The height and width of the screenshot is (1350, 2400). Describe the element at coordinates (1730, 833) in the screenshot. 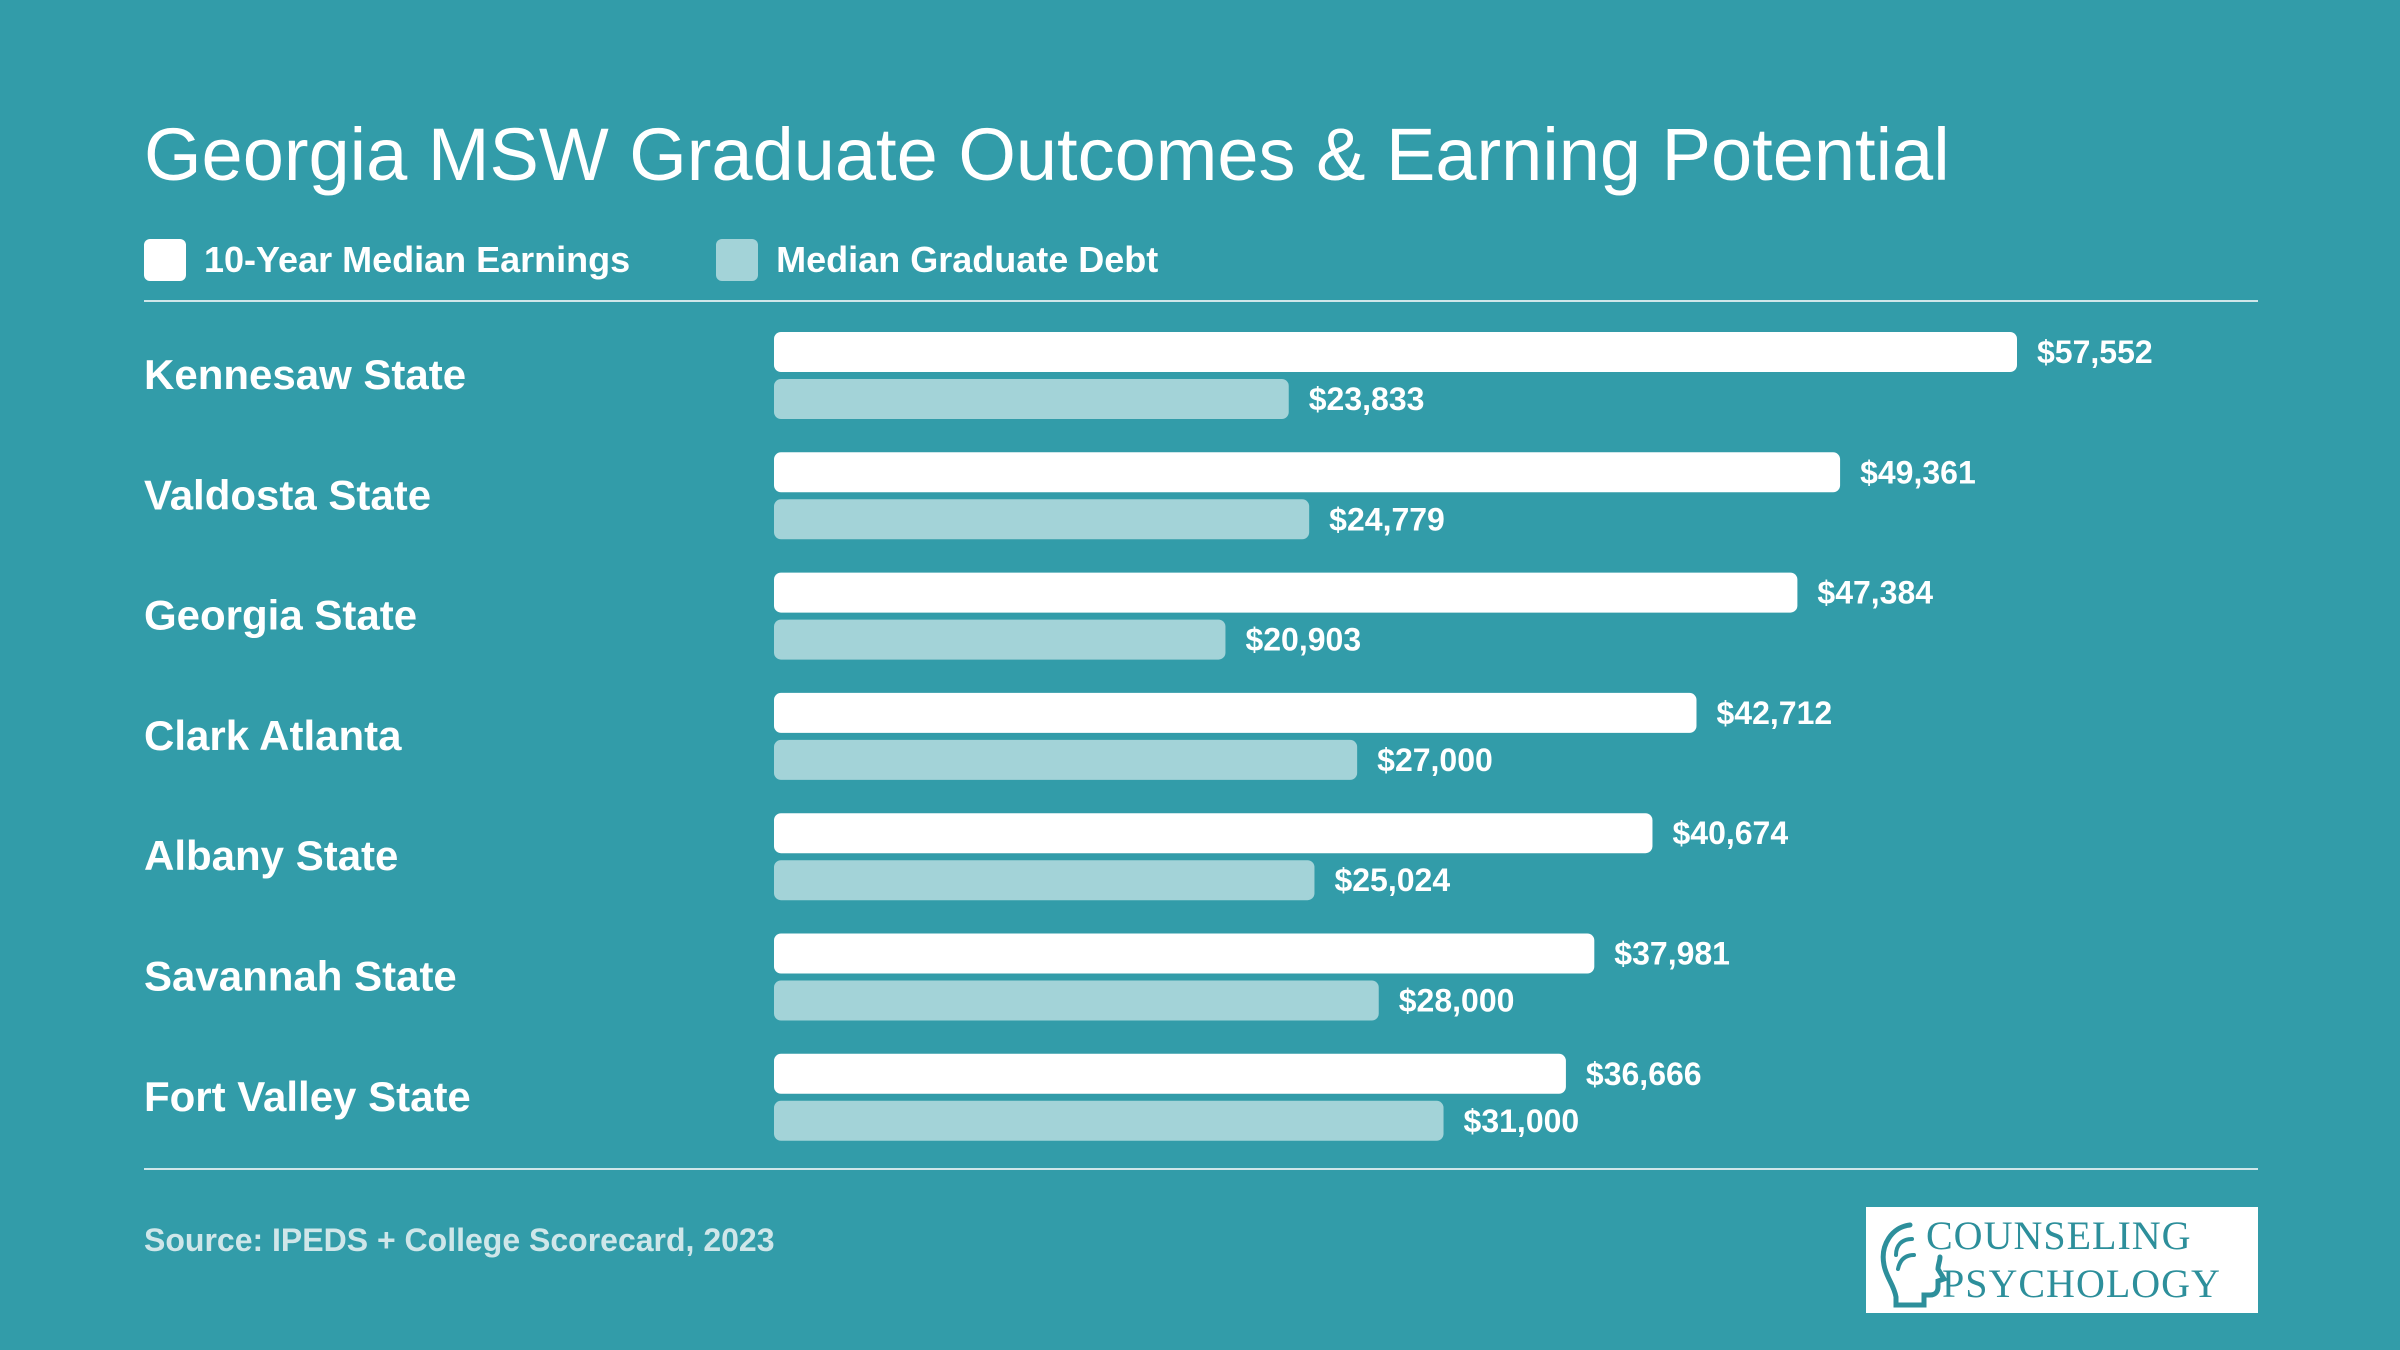

I see `value-label-earnings: $40,674` at that location.